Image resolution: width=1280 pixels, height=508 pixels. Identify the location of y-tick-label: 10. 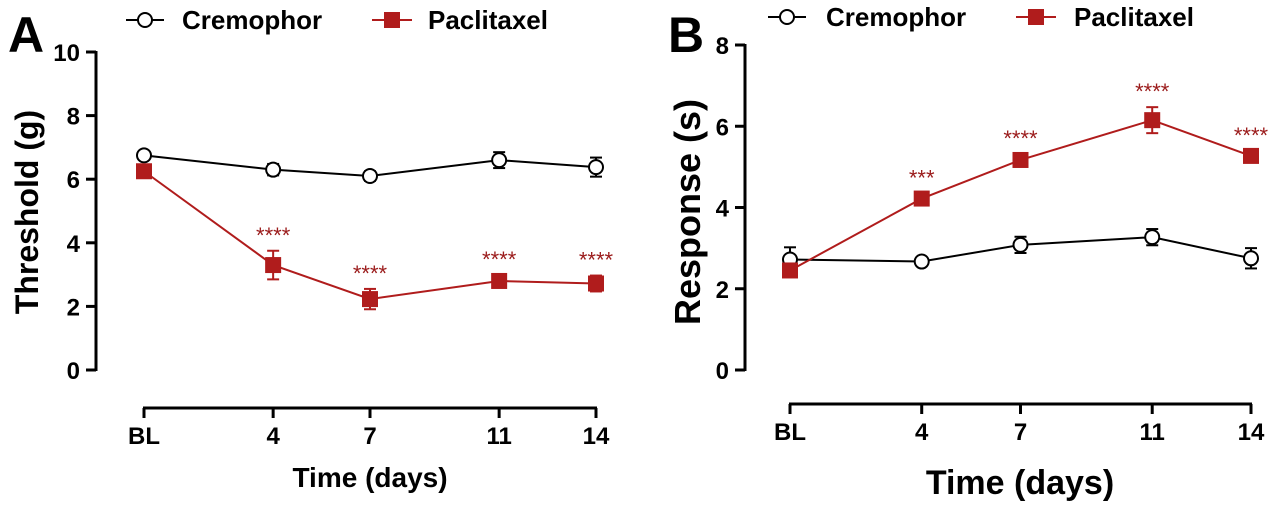
(66, 53).